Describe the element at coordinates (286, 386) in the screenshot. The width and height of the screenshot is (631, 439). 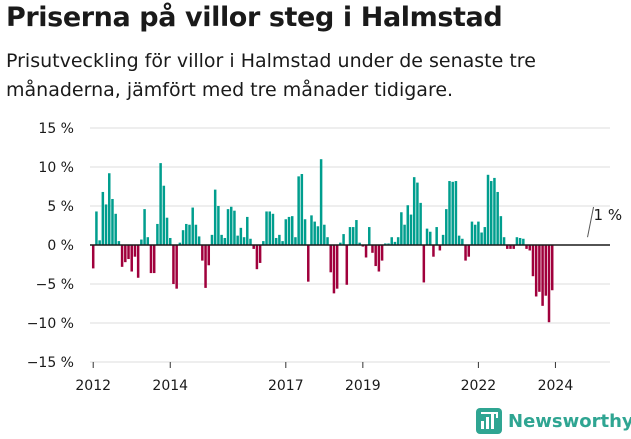
I see `x-tick-label: 2017` at that location.